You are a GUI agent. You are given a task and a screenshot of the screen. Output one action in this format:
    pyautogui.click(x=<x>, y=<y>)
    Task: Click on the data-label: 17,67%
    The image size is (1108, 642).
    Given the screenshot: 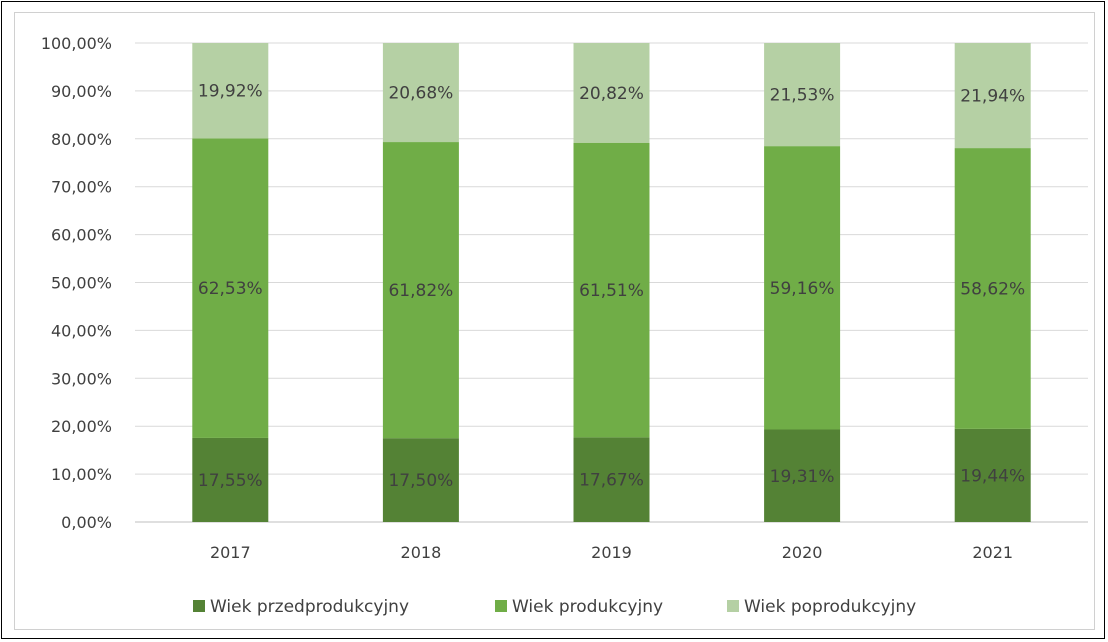 What is the action you would take?
    pyautogui.click(x=611, y=481)
    